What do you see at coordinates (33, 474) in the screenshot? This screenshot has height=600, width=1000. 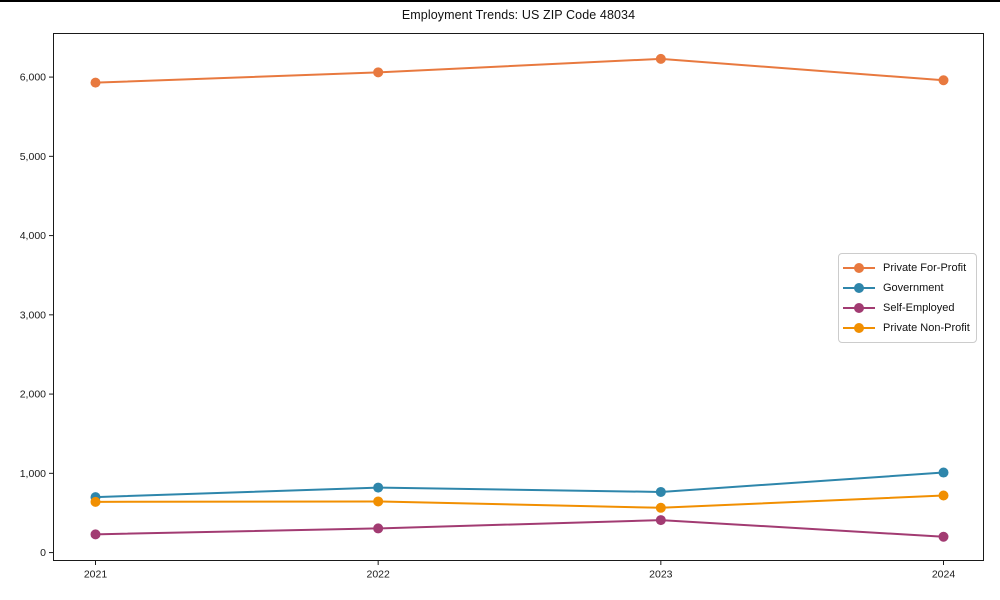 I see `y-tick-label: 1,000` at bounding box center [33, 474].